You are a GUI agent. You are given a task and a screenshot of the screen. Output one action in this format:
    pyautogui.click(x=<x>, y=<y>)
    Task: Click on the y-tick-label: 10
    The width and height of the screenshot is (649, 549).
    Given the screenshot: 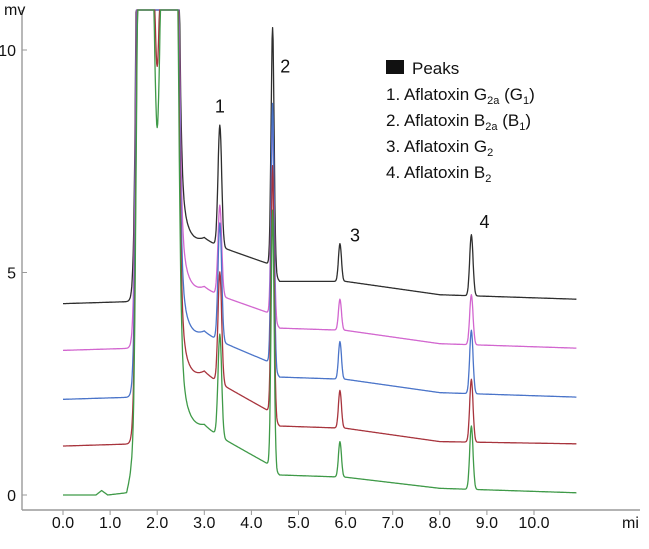 What is the action you would take?
    pyautogui.click(x=8, y=51)
    